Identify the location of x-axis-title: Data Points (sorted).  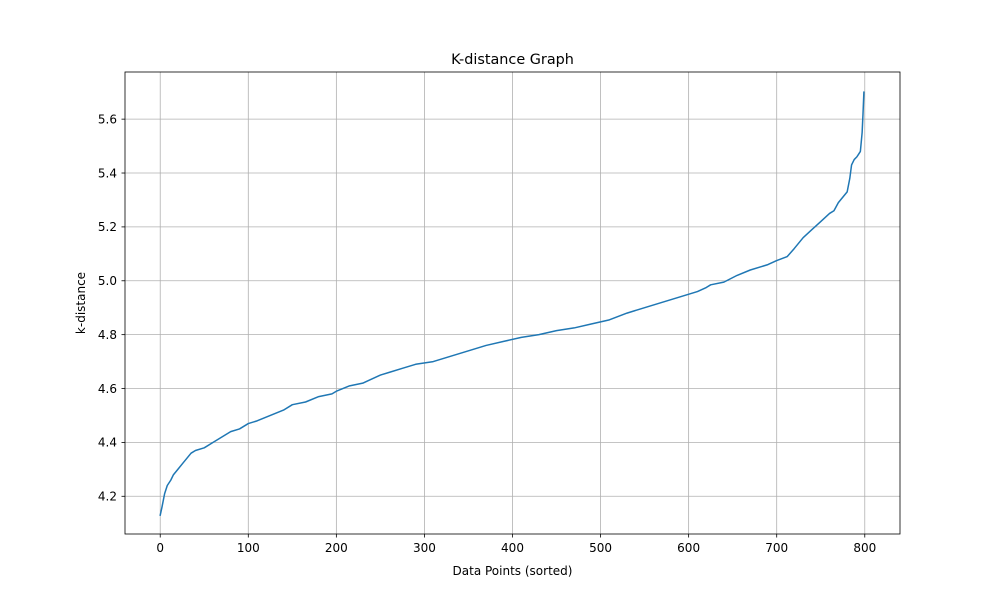
(513, 571).